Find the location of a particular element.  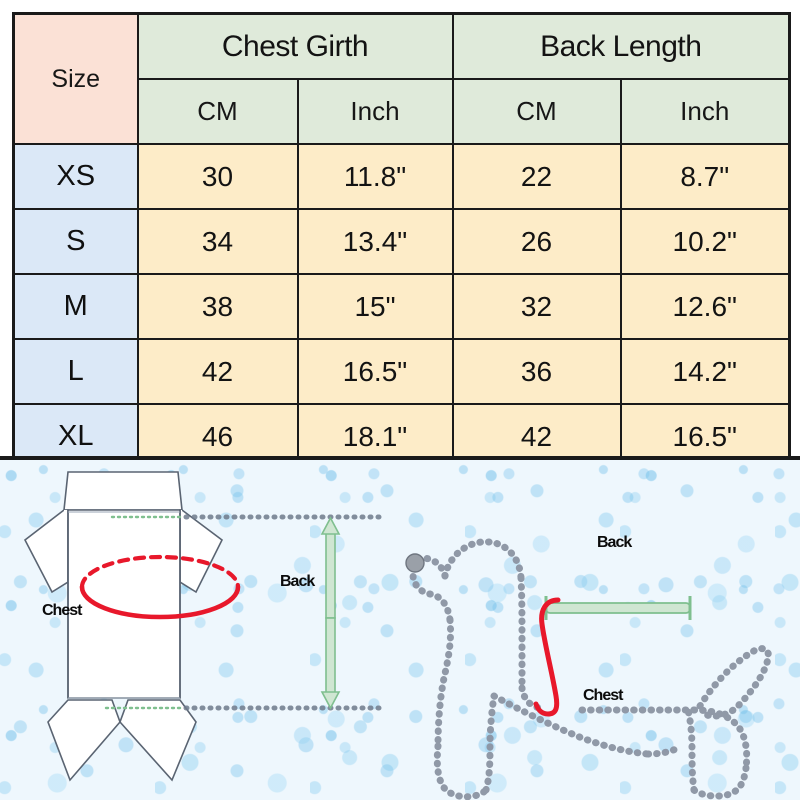

dog-hind-leg-left is located at coordinates (691, 750).